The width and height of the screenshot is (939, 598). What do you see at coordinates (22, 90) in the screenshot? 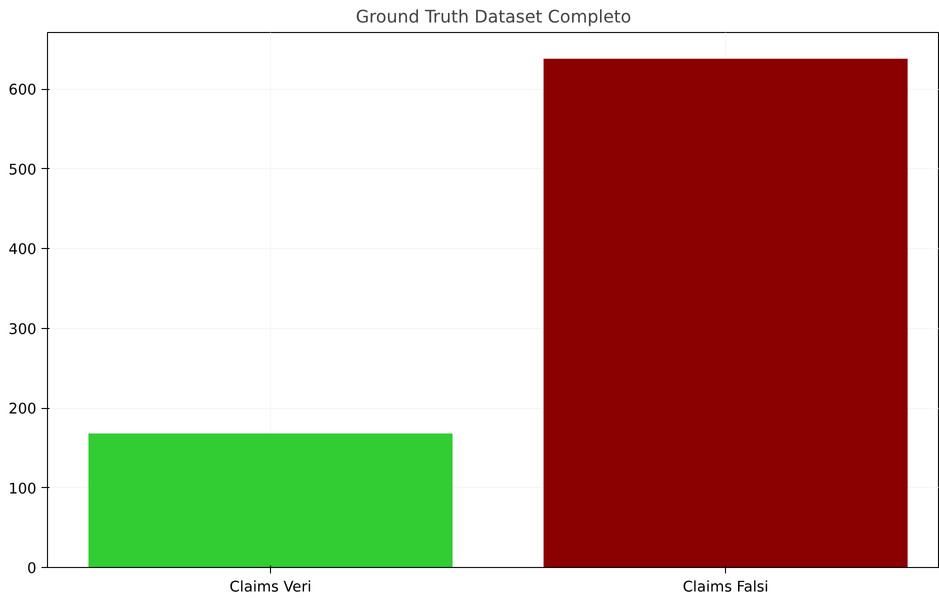
I see `y-tick-label: 600` at bounding box center [22, 90].